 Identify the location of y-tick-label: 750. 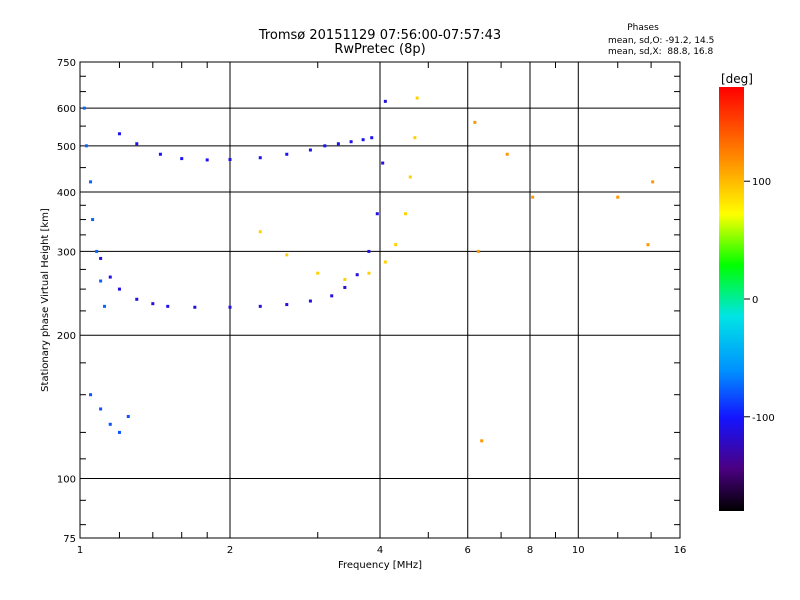
(66, 63).